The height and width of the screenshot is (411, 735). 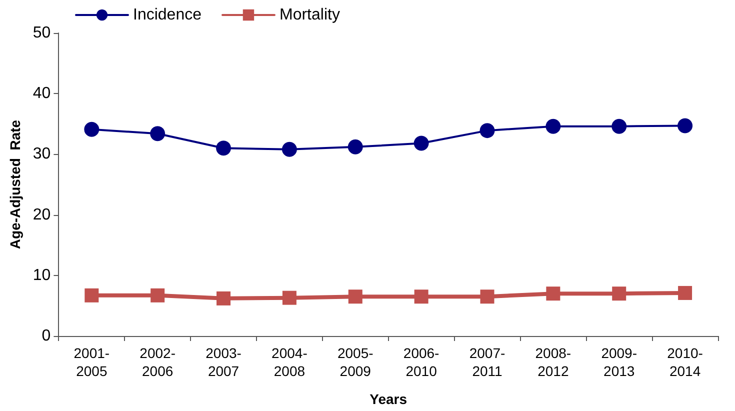 What do you see at coordinates (41, 93) in the screenshot?
I see `y-tick-label: 40` at bounding box center [41, 93].